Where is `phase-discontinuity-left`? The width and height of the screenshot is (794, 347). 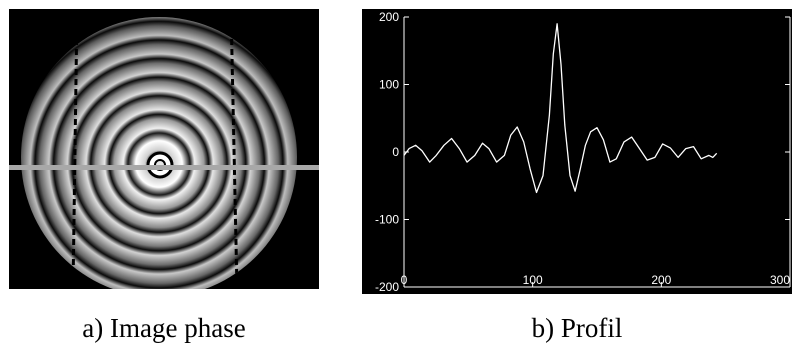 phase-discontinuity-left is located at coordinates (75, 153).